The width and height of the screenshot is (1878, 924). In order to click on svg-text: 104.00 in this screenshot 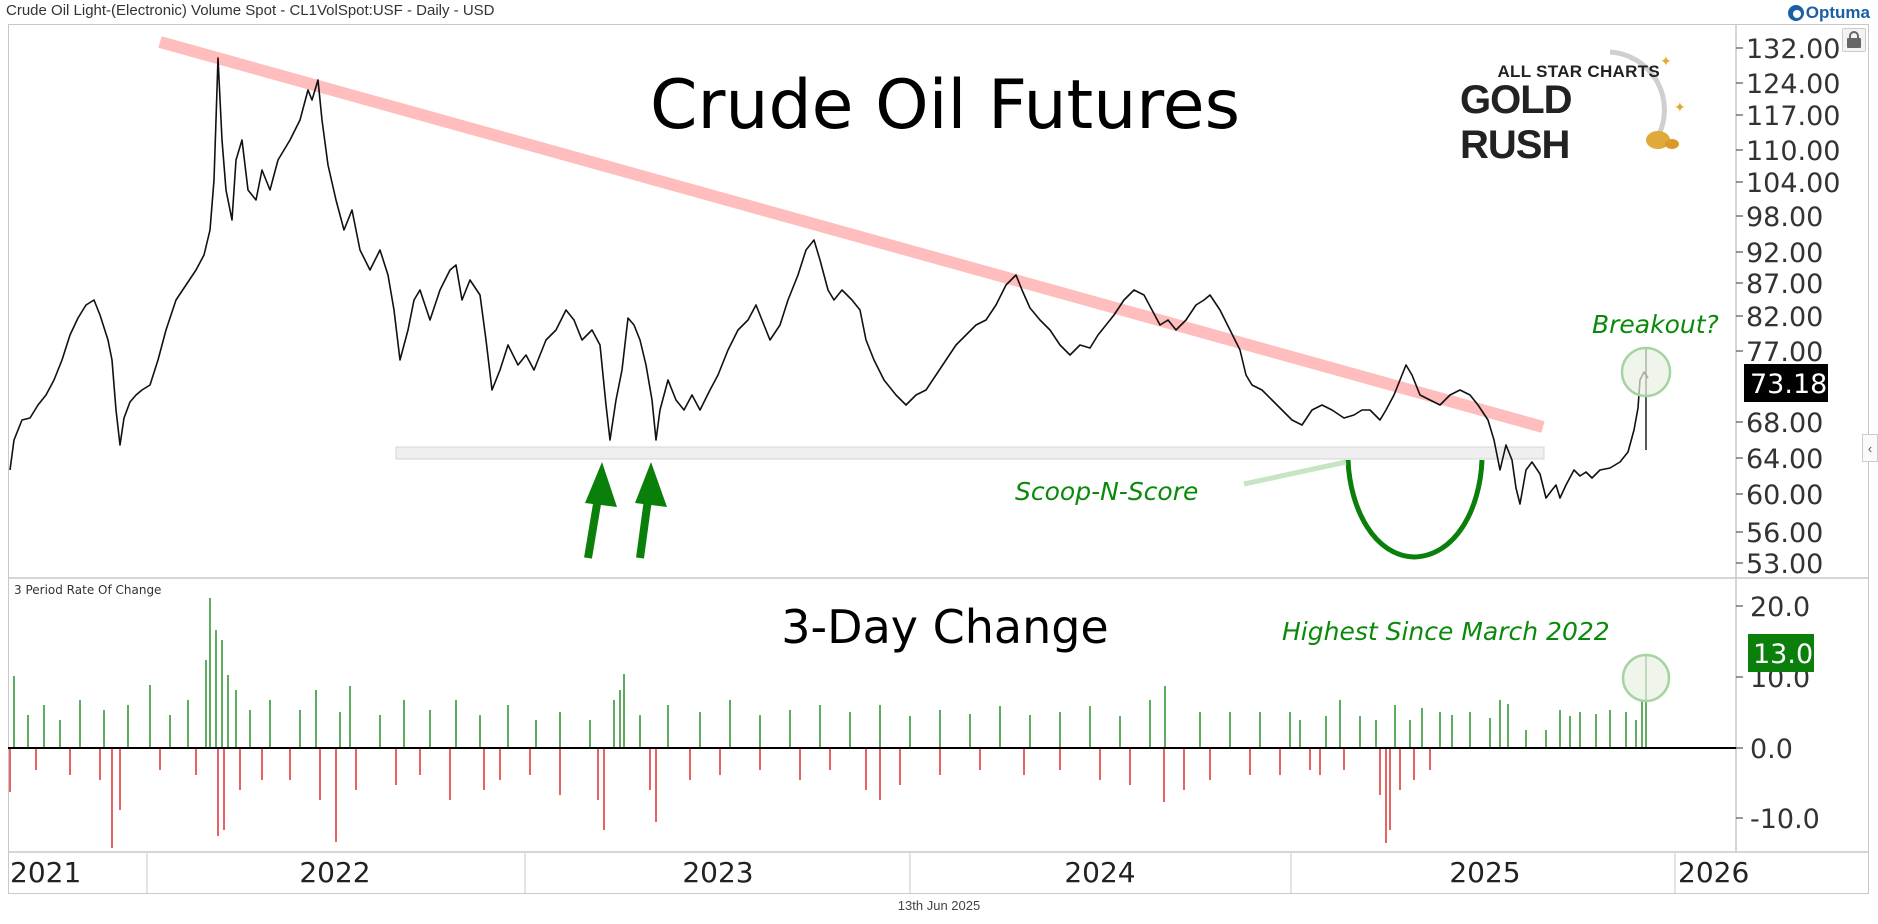, I will do `click(1793, 183)`.